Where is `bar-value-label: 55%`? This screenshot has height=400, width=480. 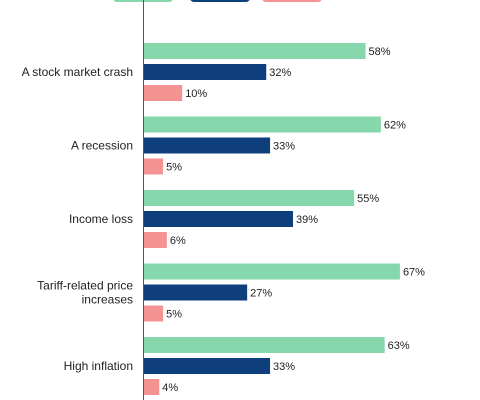
bar-value-label: 55% is located at coordinates (368, 199).